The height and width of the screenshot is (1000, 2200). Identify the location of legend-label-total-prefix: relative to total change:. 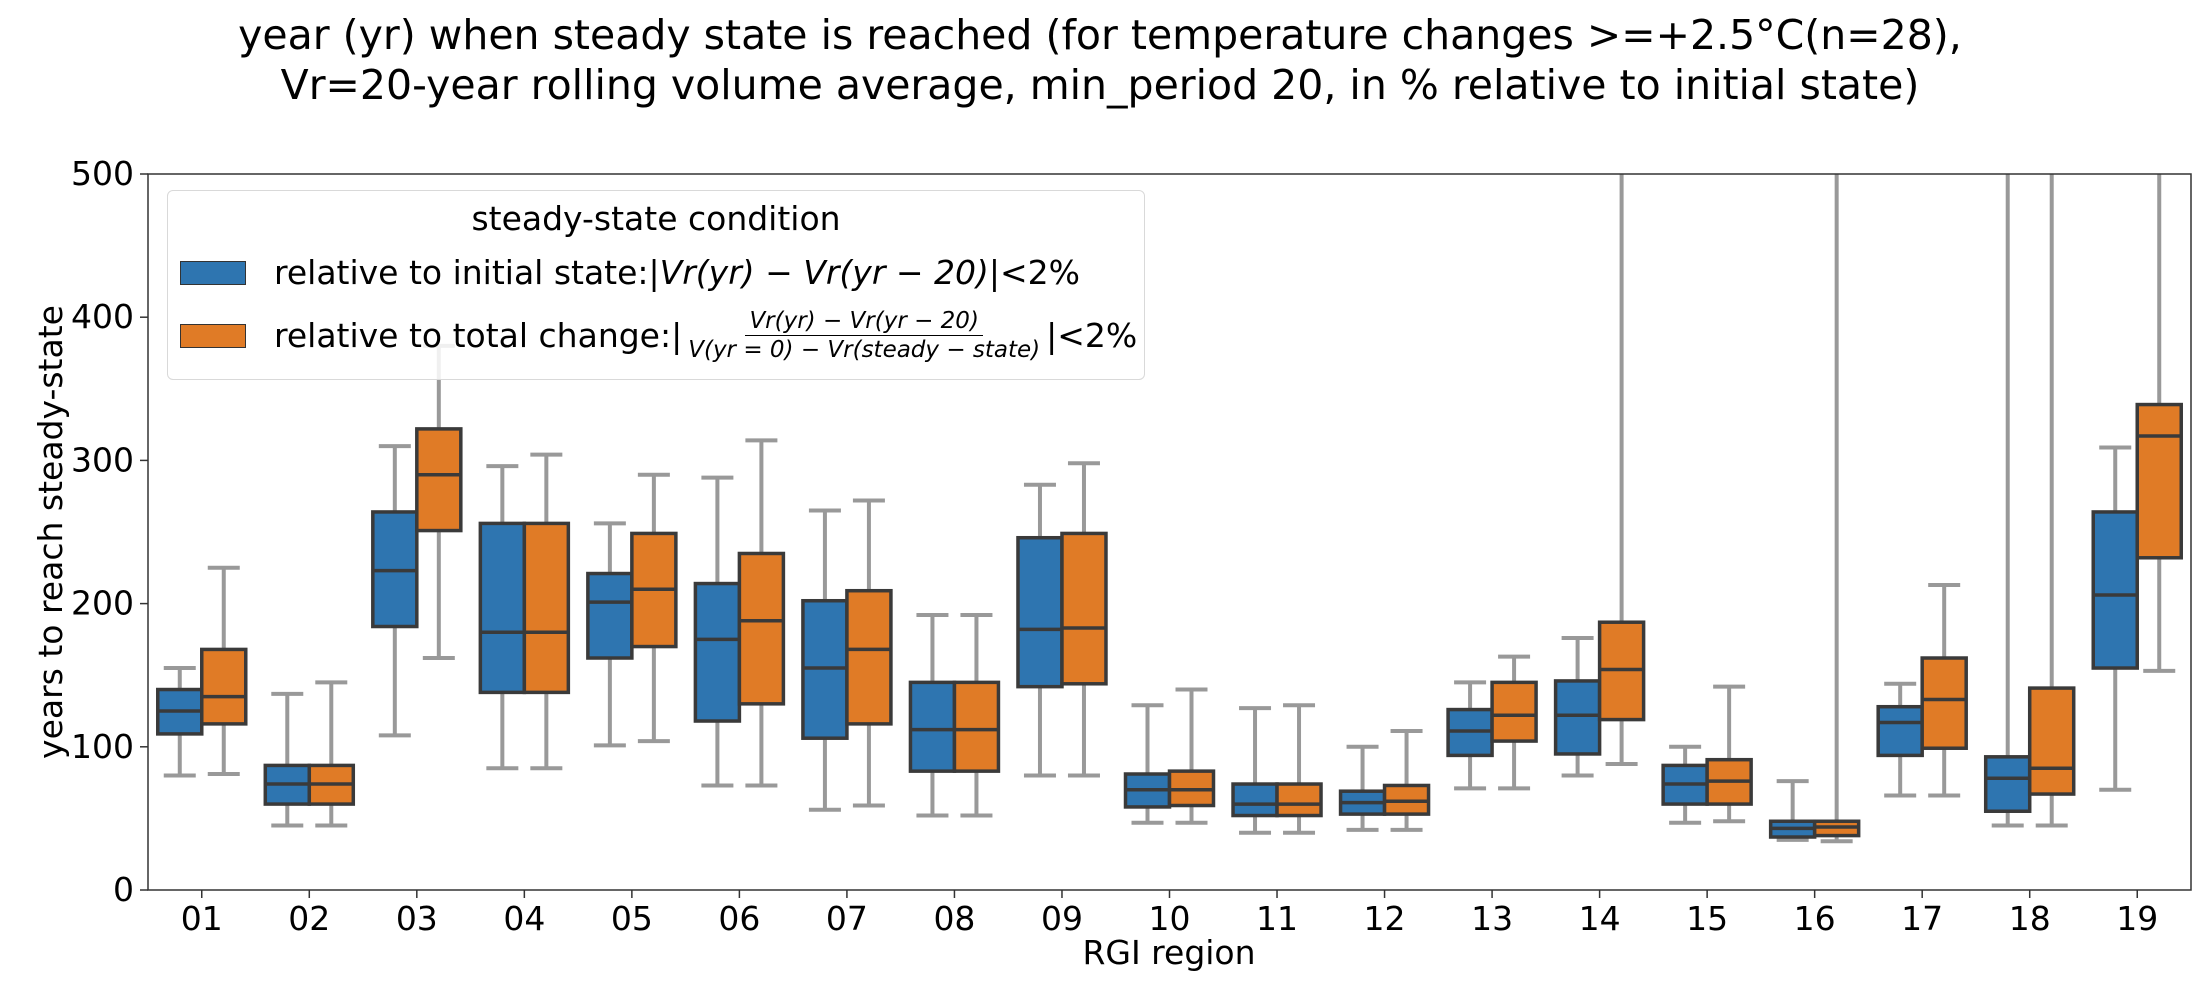
(473, 335).